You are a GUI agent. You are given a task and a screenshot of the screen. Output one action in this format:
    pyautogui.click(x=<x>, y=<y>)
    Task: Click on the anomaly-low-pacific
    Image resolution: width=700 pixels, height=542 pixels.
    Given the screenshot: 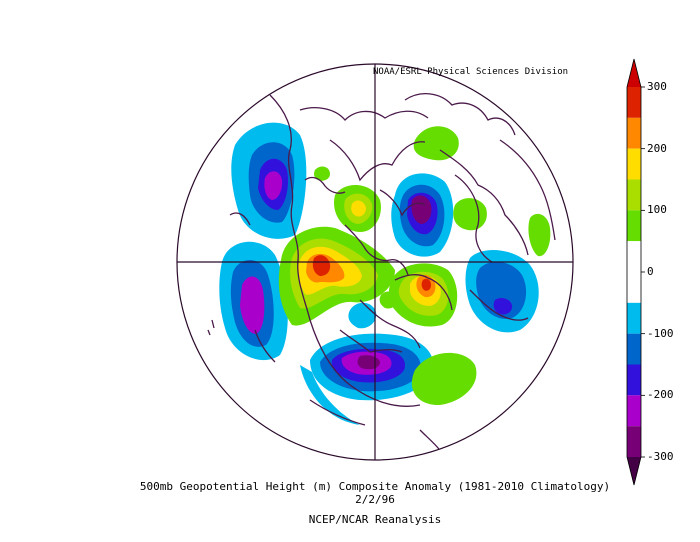 What is the action you would take?
    pyautogui.click(x=253, y=301)
    